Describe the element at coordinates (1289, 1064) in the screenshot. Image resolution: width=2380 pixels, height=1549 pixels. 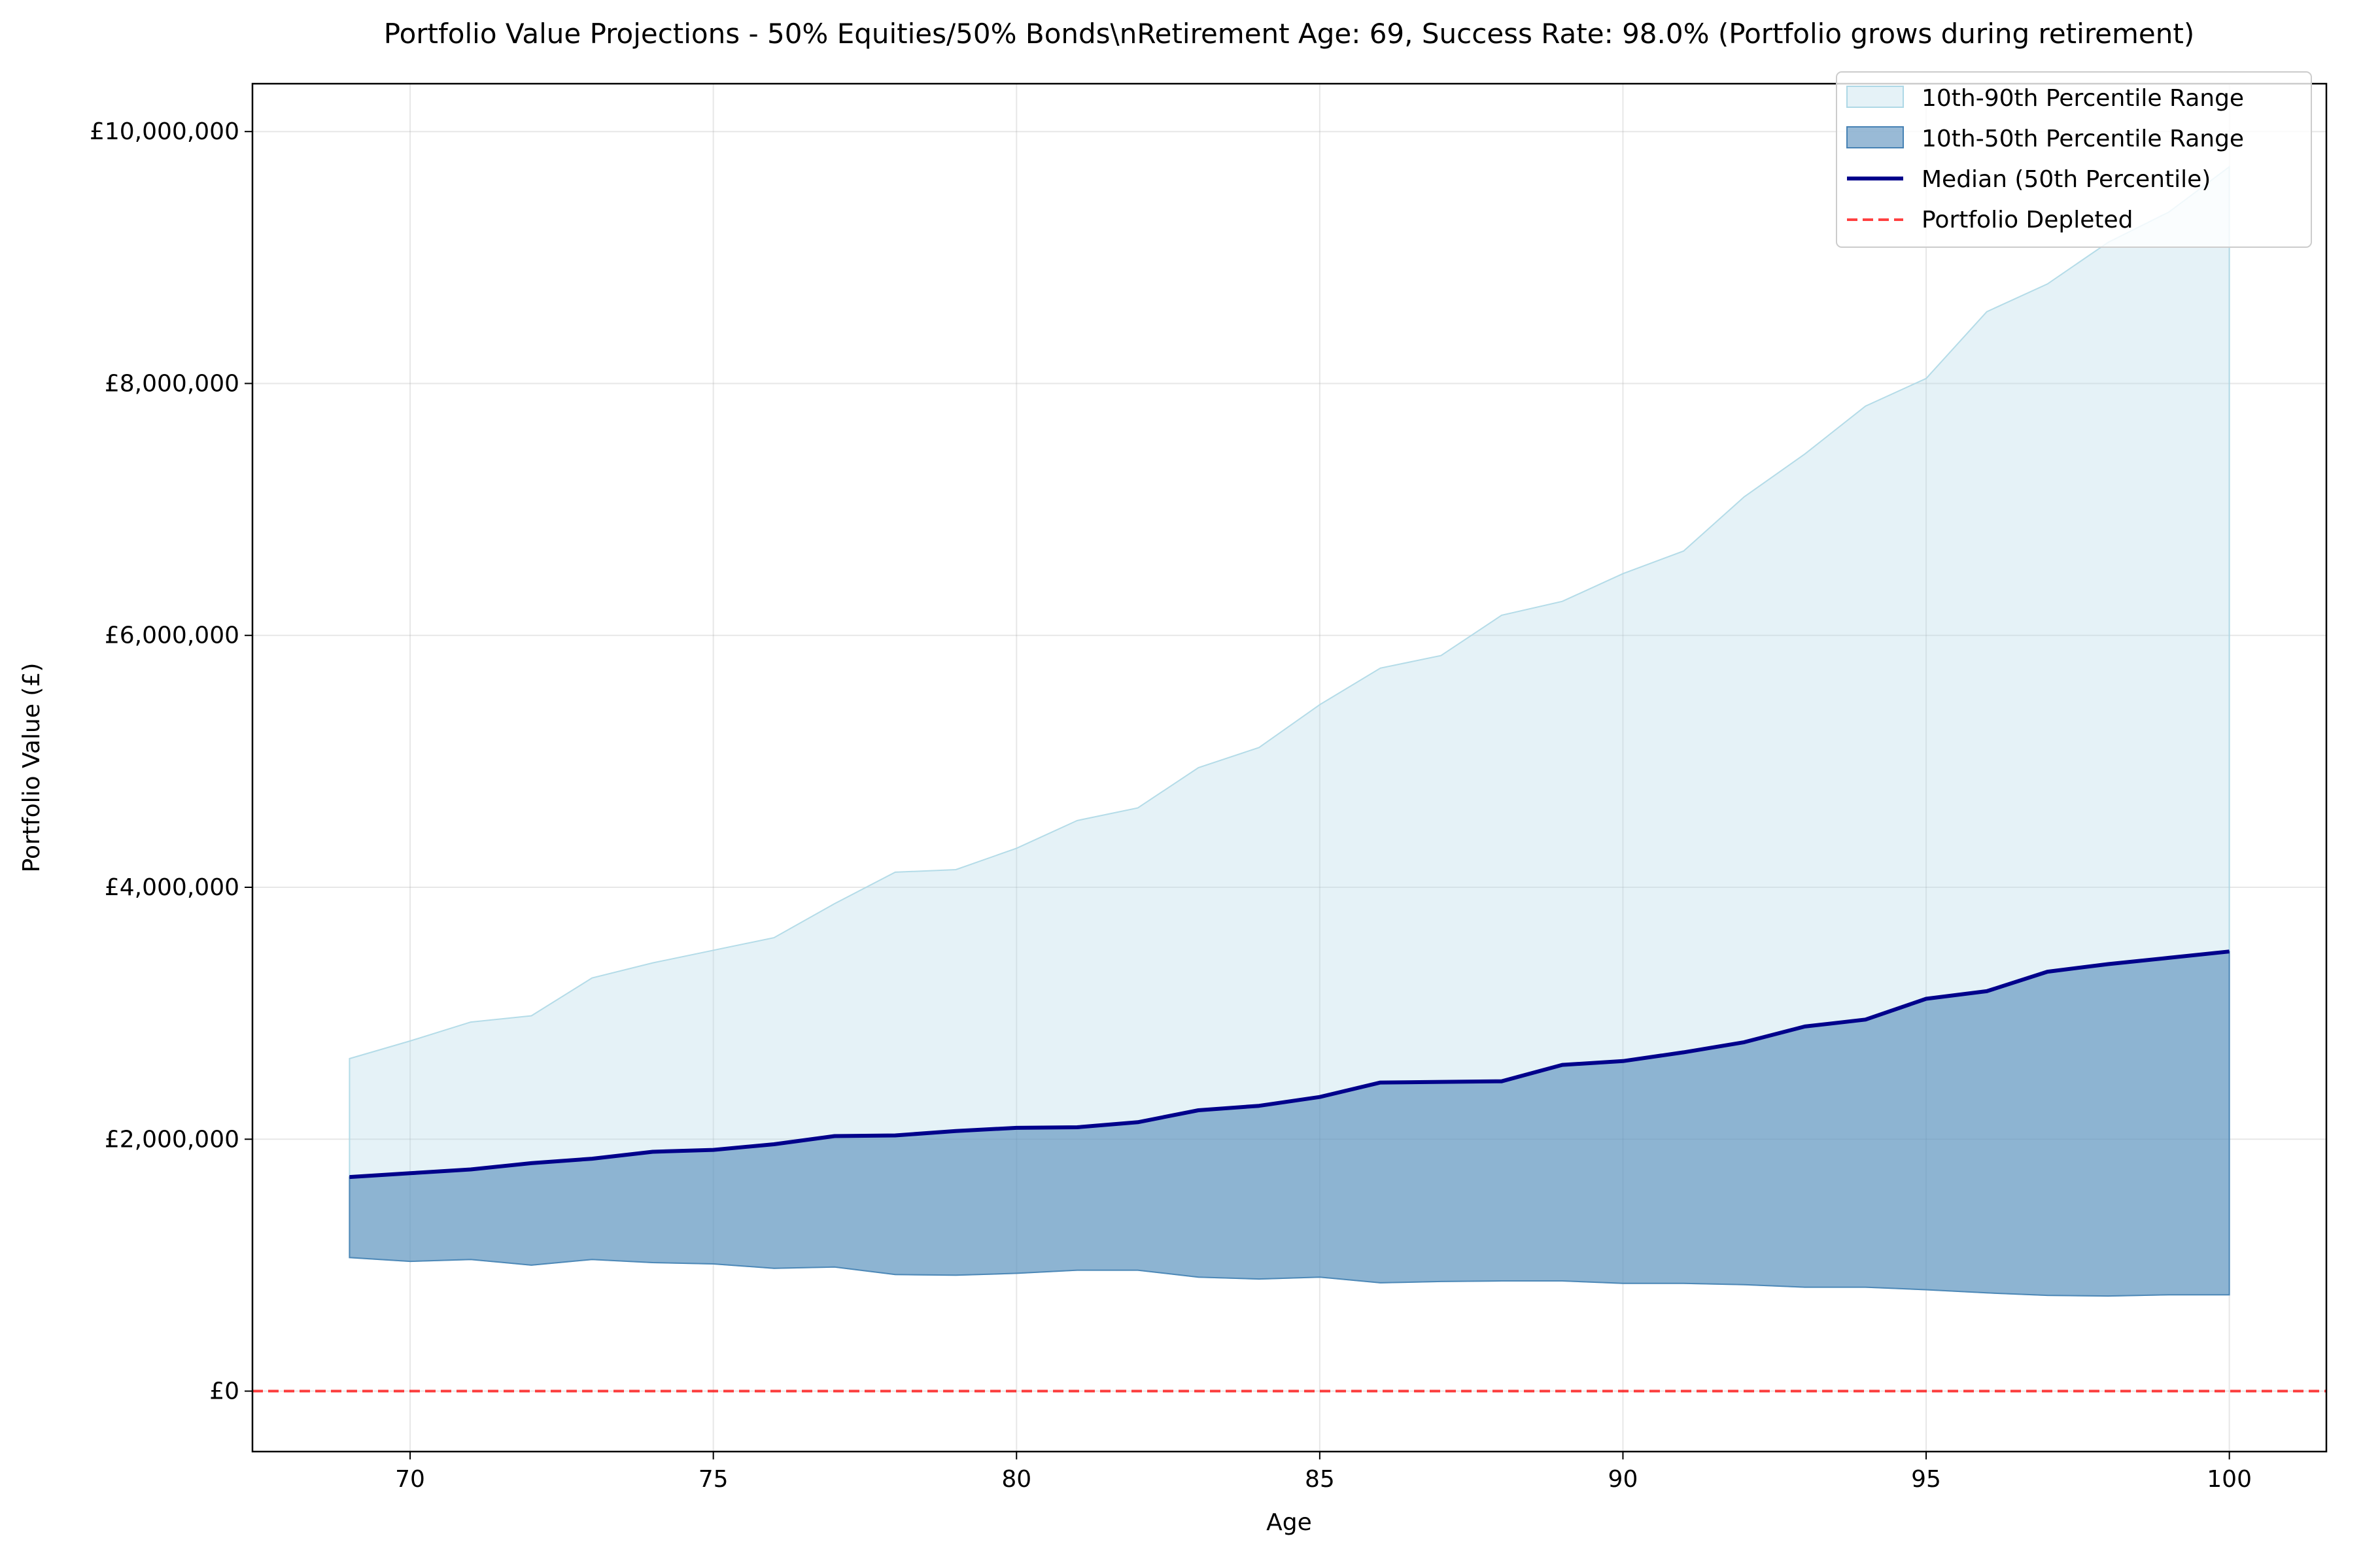
I see `median-line` at that location.